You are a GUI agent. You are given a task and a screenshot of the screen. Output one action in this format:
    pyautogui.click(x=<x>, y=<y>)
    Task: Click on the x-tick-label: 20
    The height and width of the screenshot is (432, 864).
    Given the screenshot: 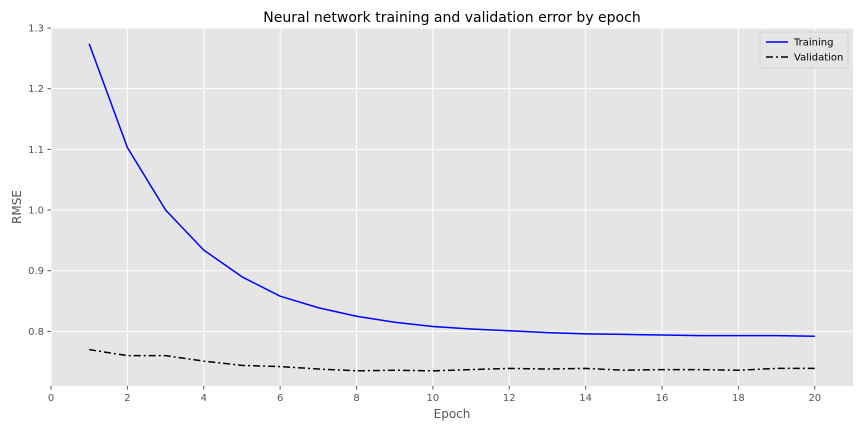 What is the action you would take?
    pyautogui.click(x=814, y=398)
    